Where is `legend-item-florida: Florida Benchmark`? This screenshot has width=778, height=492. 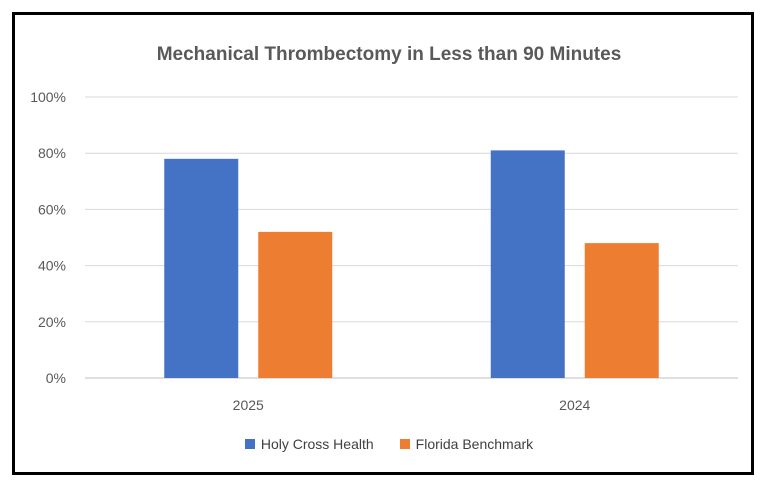 legend-item-florida: Florida Benchmark is located at coordinates (466, 444).